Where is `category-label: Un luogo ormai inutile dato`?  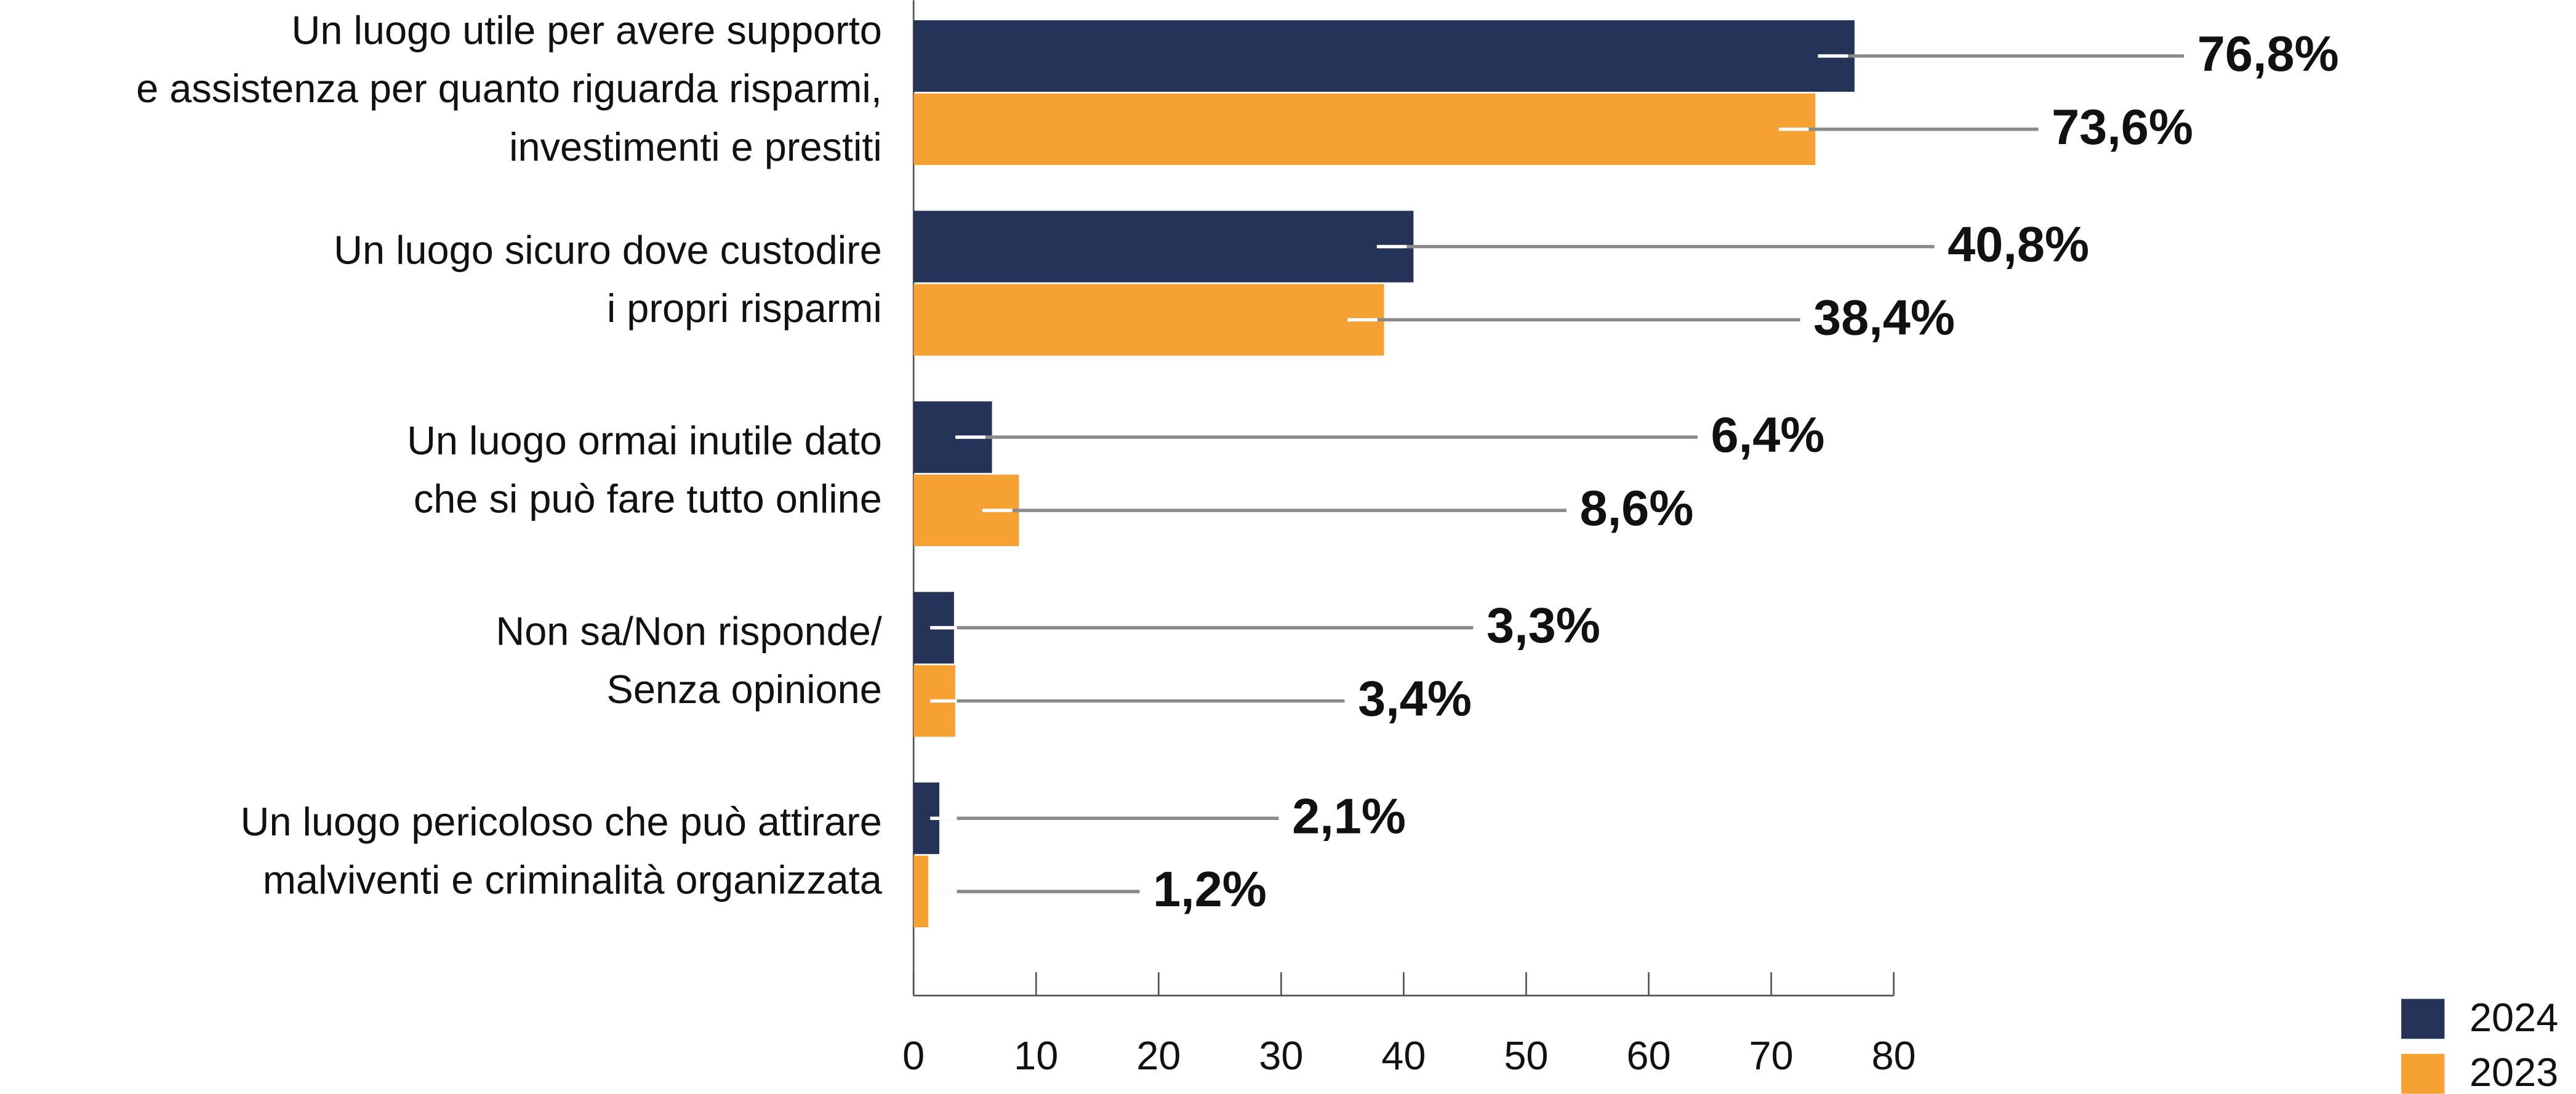
category-label: Un luogo ormai inutile dato is located at coordinates (645, 440).